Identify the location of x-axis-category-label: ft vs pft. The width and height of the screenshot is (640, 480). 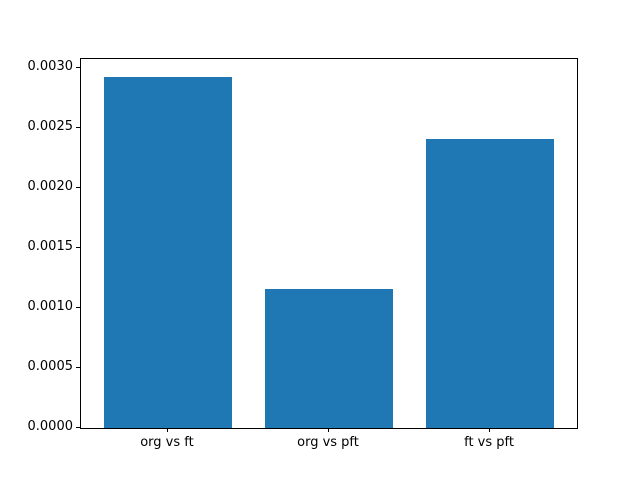
(489, 442).